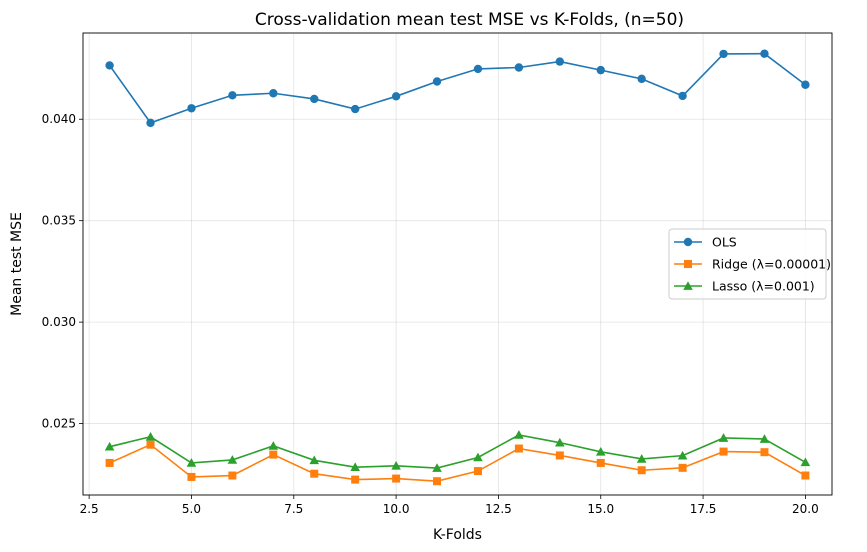 This screenshot has width=867, height=552. Describe the element at coordinates (703, 509) in the screenshot. I see `x-tick-label: 17.5` at that location.